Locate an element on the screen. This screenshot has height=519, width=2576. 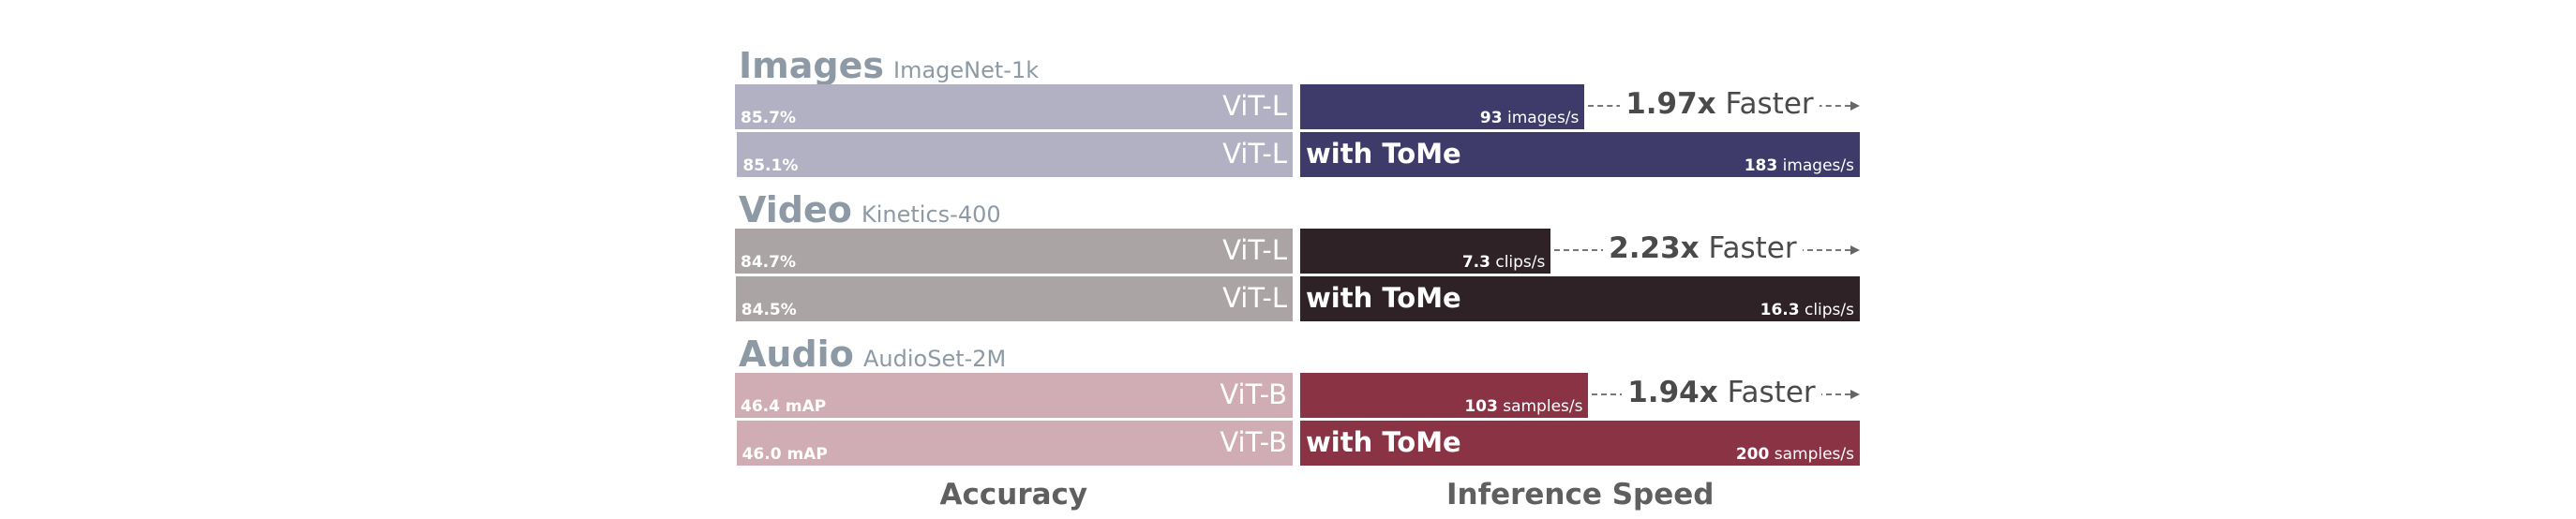
speed-number: 200 is located at coordinates (1753, 454).